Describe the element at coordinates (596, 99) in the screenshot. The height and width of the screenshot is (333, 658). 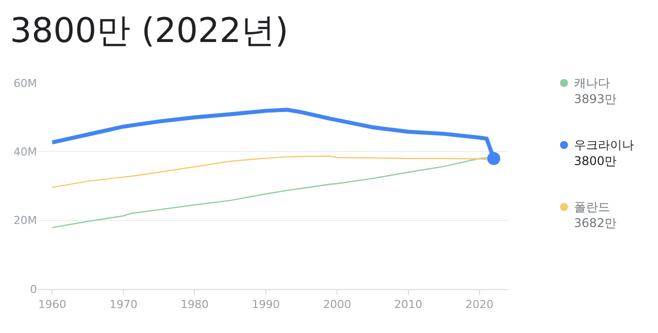
I see `text: 3893만` at that location.